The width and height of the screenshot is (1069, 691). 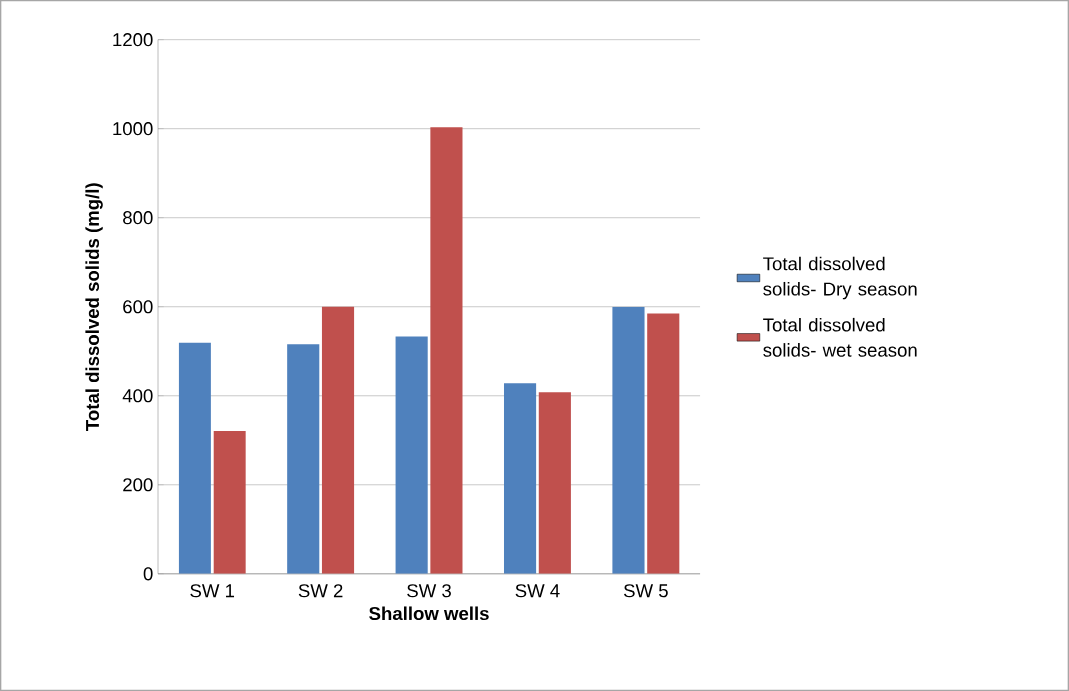 I want to click on y-tick-label: 800, so click(x=138, y=218).